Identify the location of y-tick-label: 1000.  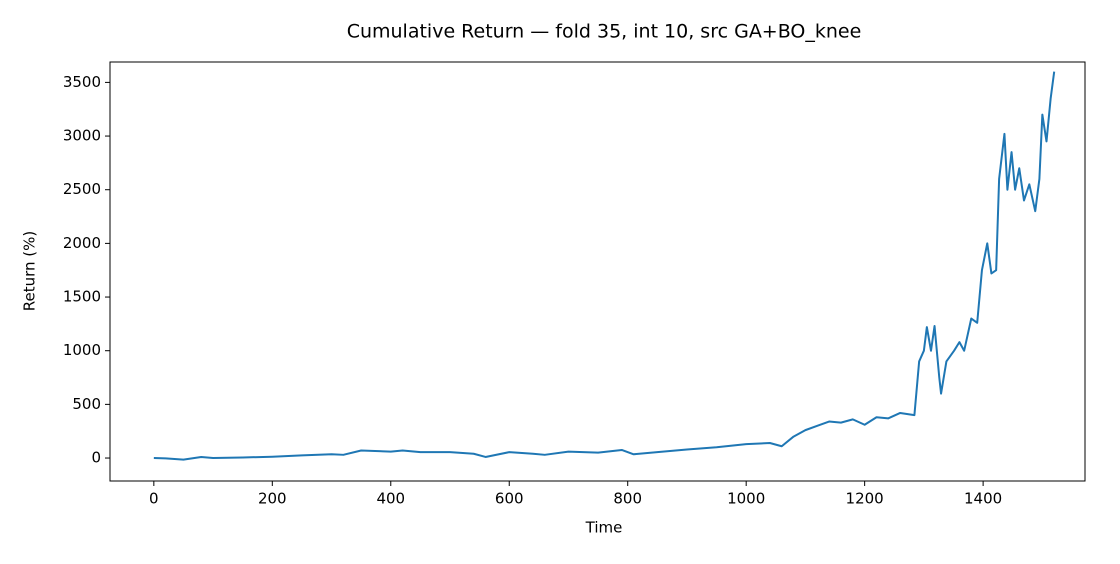
(82, 350).